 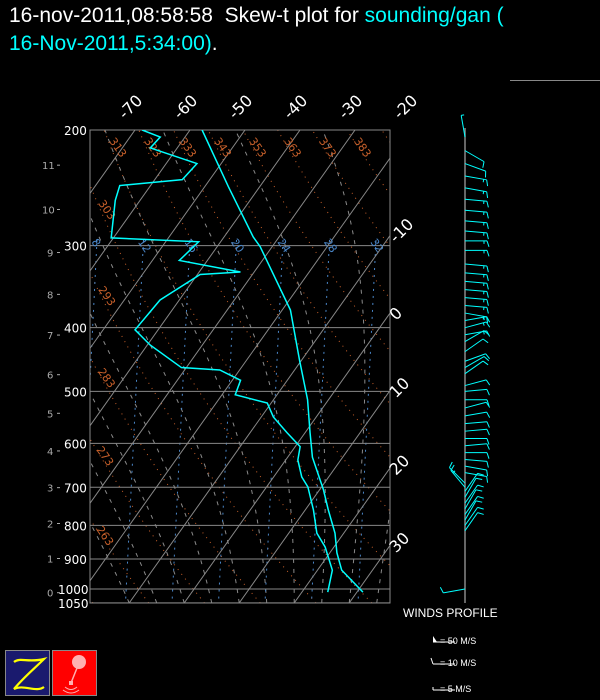 What do you see at coordinates (117, 147) in the screenshot?
I see `dry-adiabat-label: 313` at bounding box center [117, 147].